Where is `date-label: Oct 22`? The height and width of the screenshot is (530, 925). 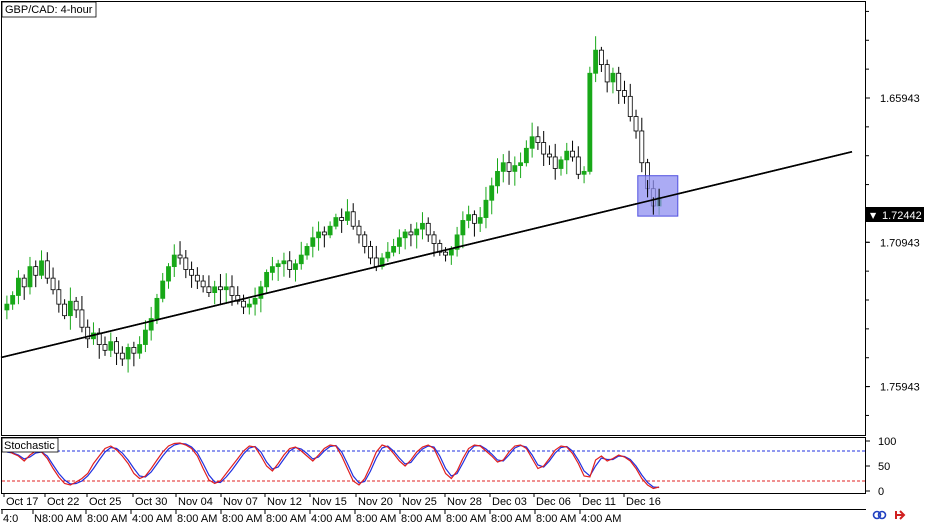
date-label: Oct 22 is located at coordinates (63, 502).